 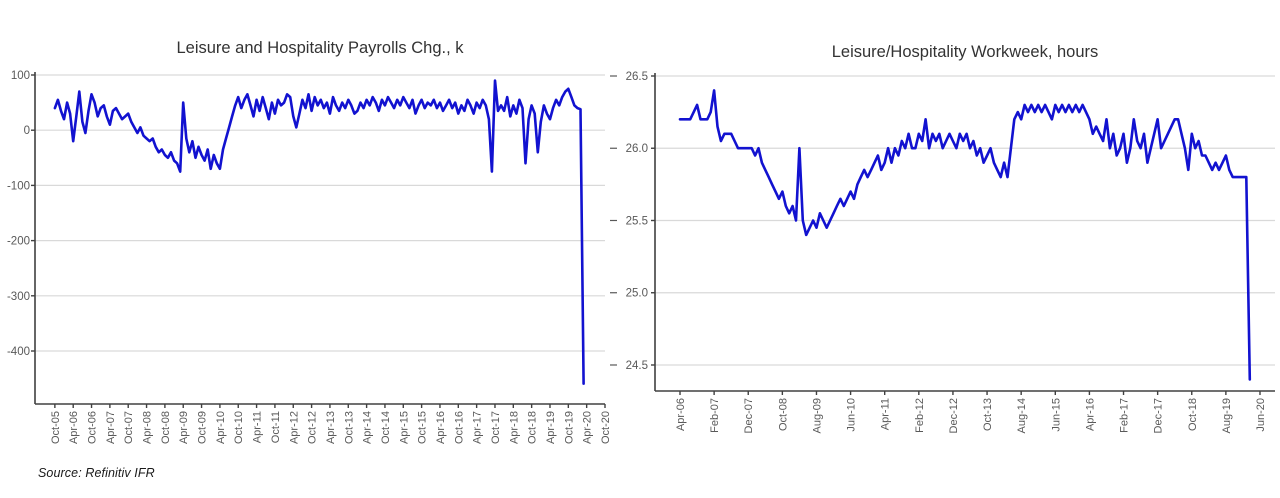 What do you see at coordinates (148, 427) in the screenshot?
I see `x-tick-label: Apr-08` at bounding box center [148, 427].